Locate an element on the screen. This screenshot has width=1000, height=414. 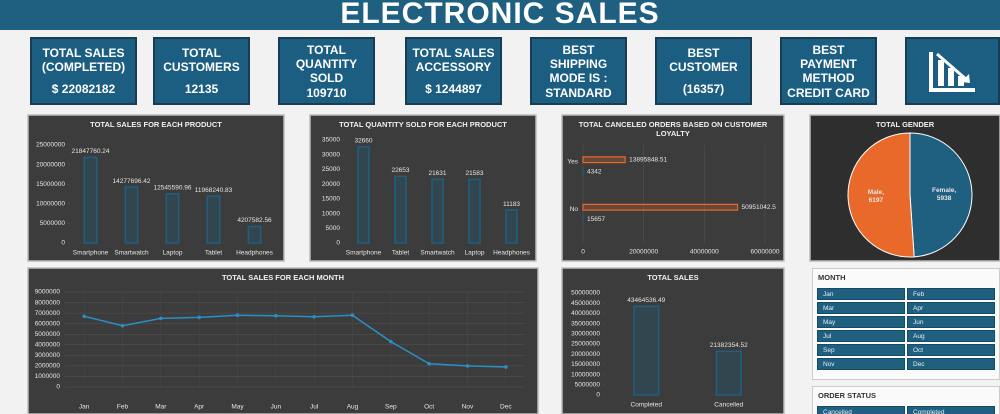
slicer-button: Jun is located at coordinates (951, 322).